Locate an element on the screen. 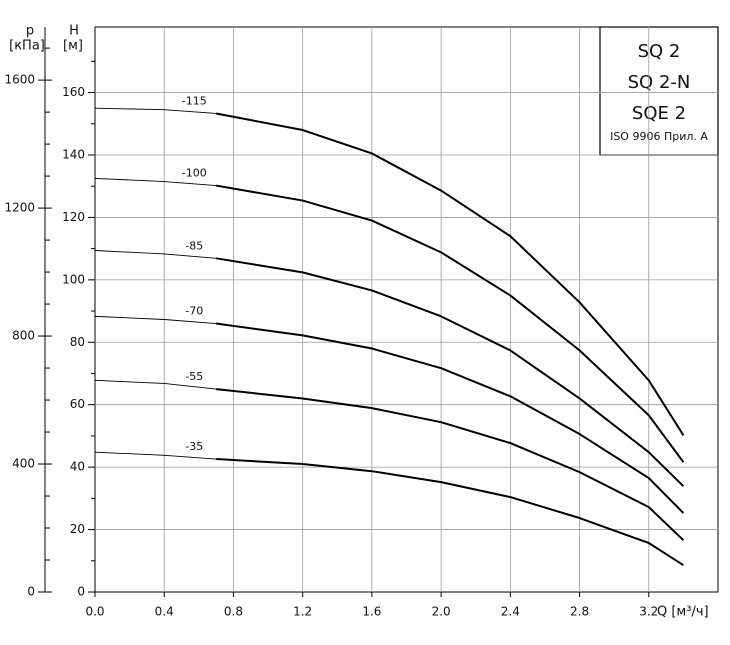  y-tick-label: 120 is located at coordinates (73, 217).